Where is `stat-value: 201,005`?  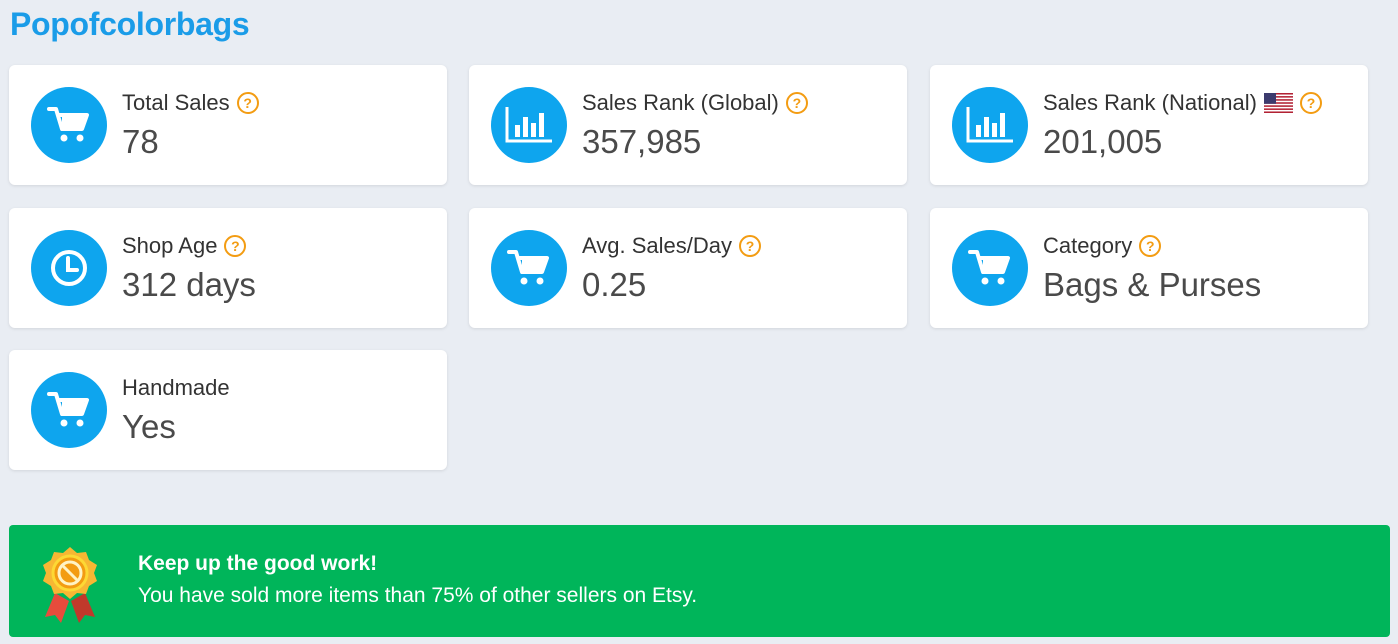
stat-value: 201,005 is located at coordinates (1103, 141).